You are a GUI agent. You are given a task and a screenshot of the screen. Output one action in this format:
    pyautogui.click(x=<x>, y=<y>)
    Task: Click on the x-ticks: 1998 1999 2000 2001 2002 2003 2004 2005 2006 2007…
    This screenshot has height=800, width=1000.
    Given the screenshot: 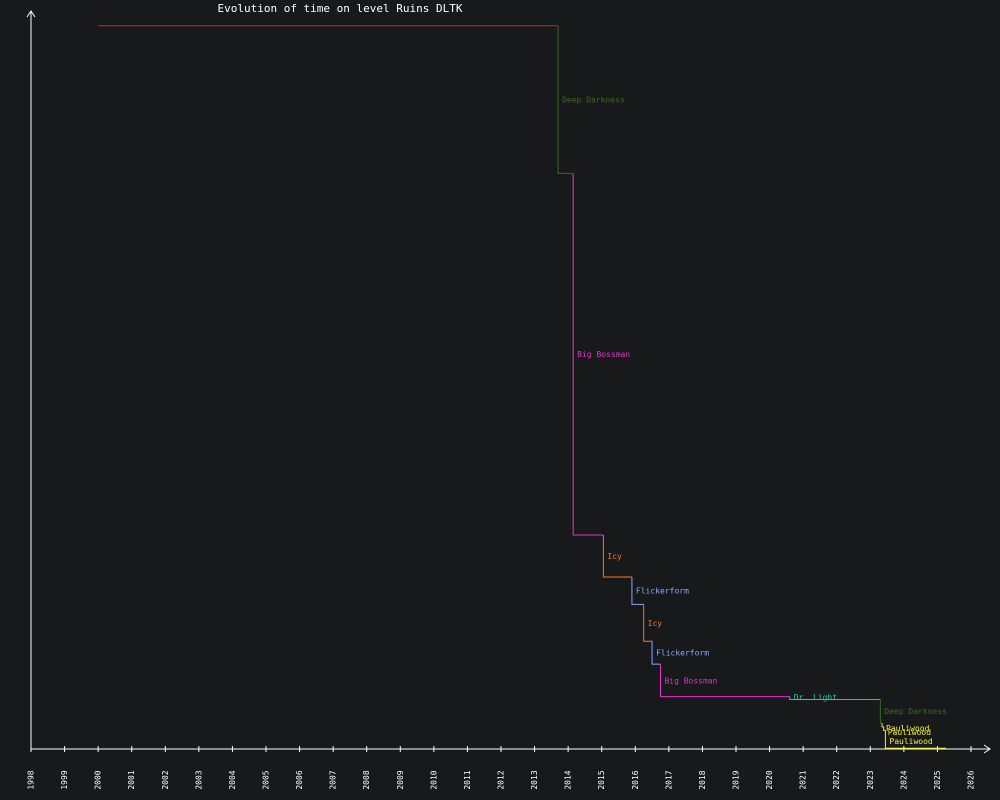 What is the action you would take?
    pyautogui.click(x=501, y=768)
    